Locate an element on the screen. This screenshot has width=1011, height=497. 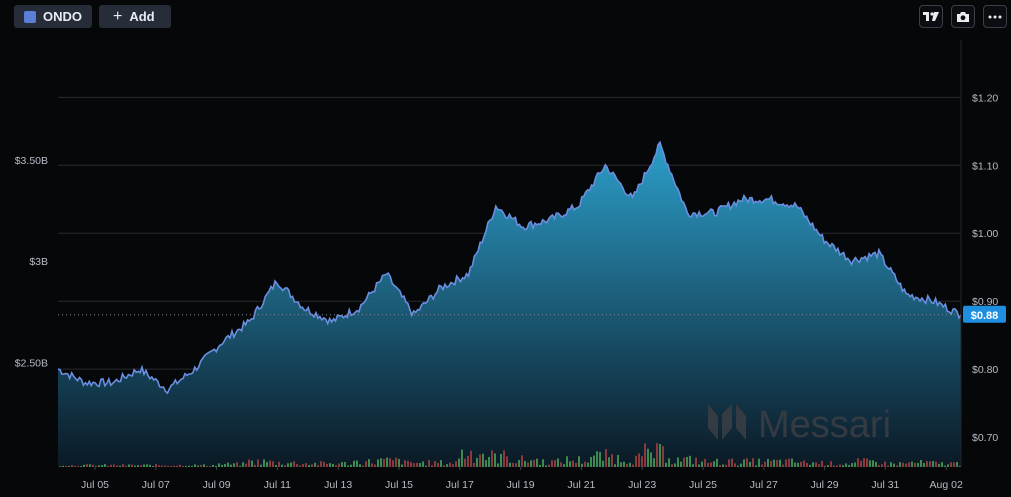
add-button: + Add is located at coordinates (135, 16).